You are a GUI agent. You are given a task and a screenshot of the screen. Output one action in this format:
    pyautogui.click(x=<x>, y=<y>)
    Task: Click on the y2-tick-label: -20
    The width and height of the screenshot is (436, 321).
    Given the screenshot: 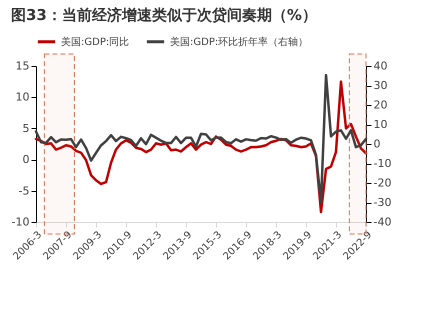 What is the action you would take?
    pyautogui.click(x=383, y=183)
    